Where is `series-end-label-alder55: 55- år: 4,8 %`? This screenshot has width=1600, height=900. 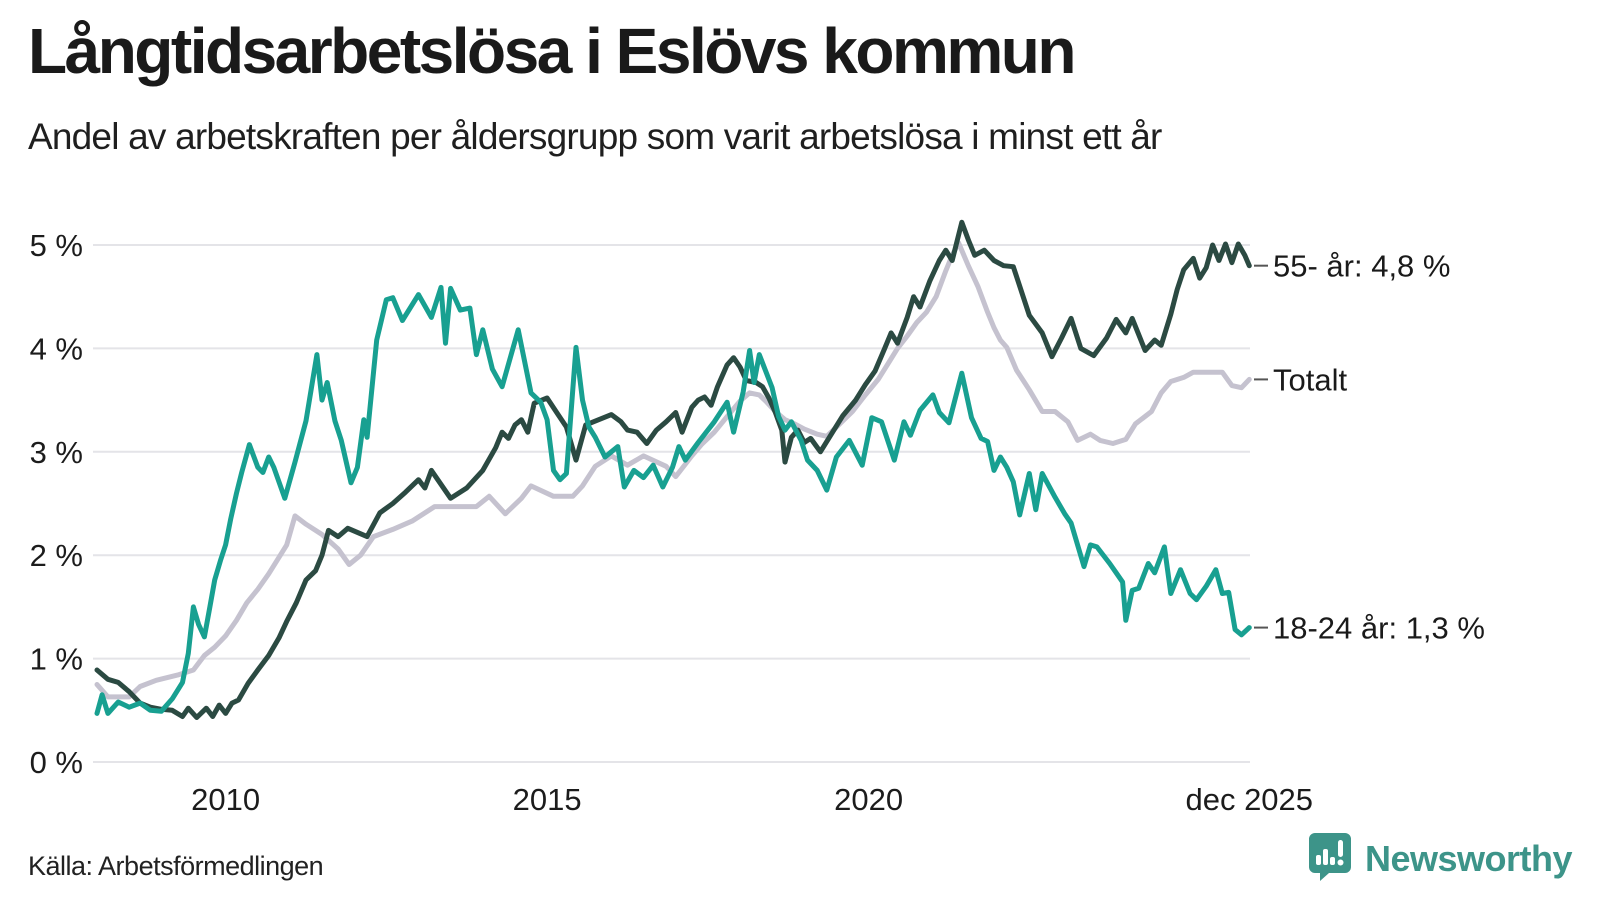 series-end-label-alder55: 55- år: 4,8 % is located at coordinates (1361, 266).